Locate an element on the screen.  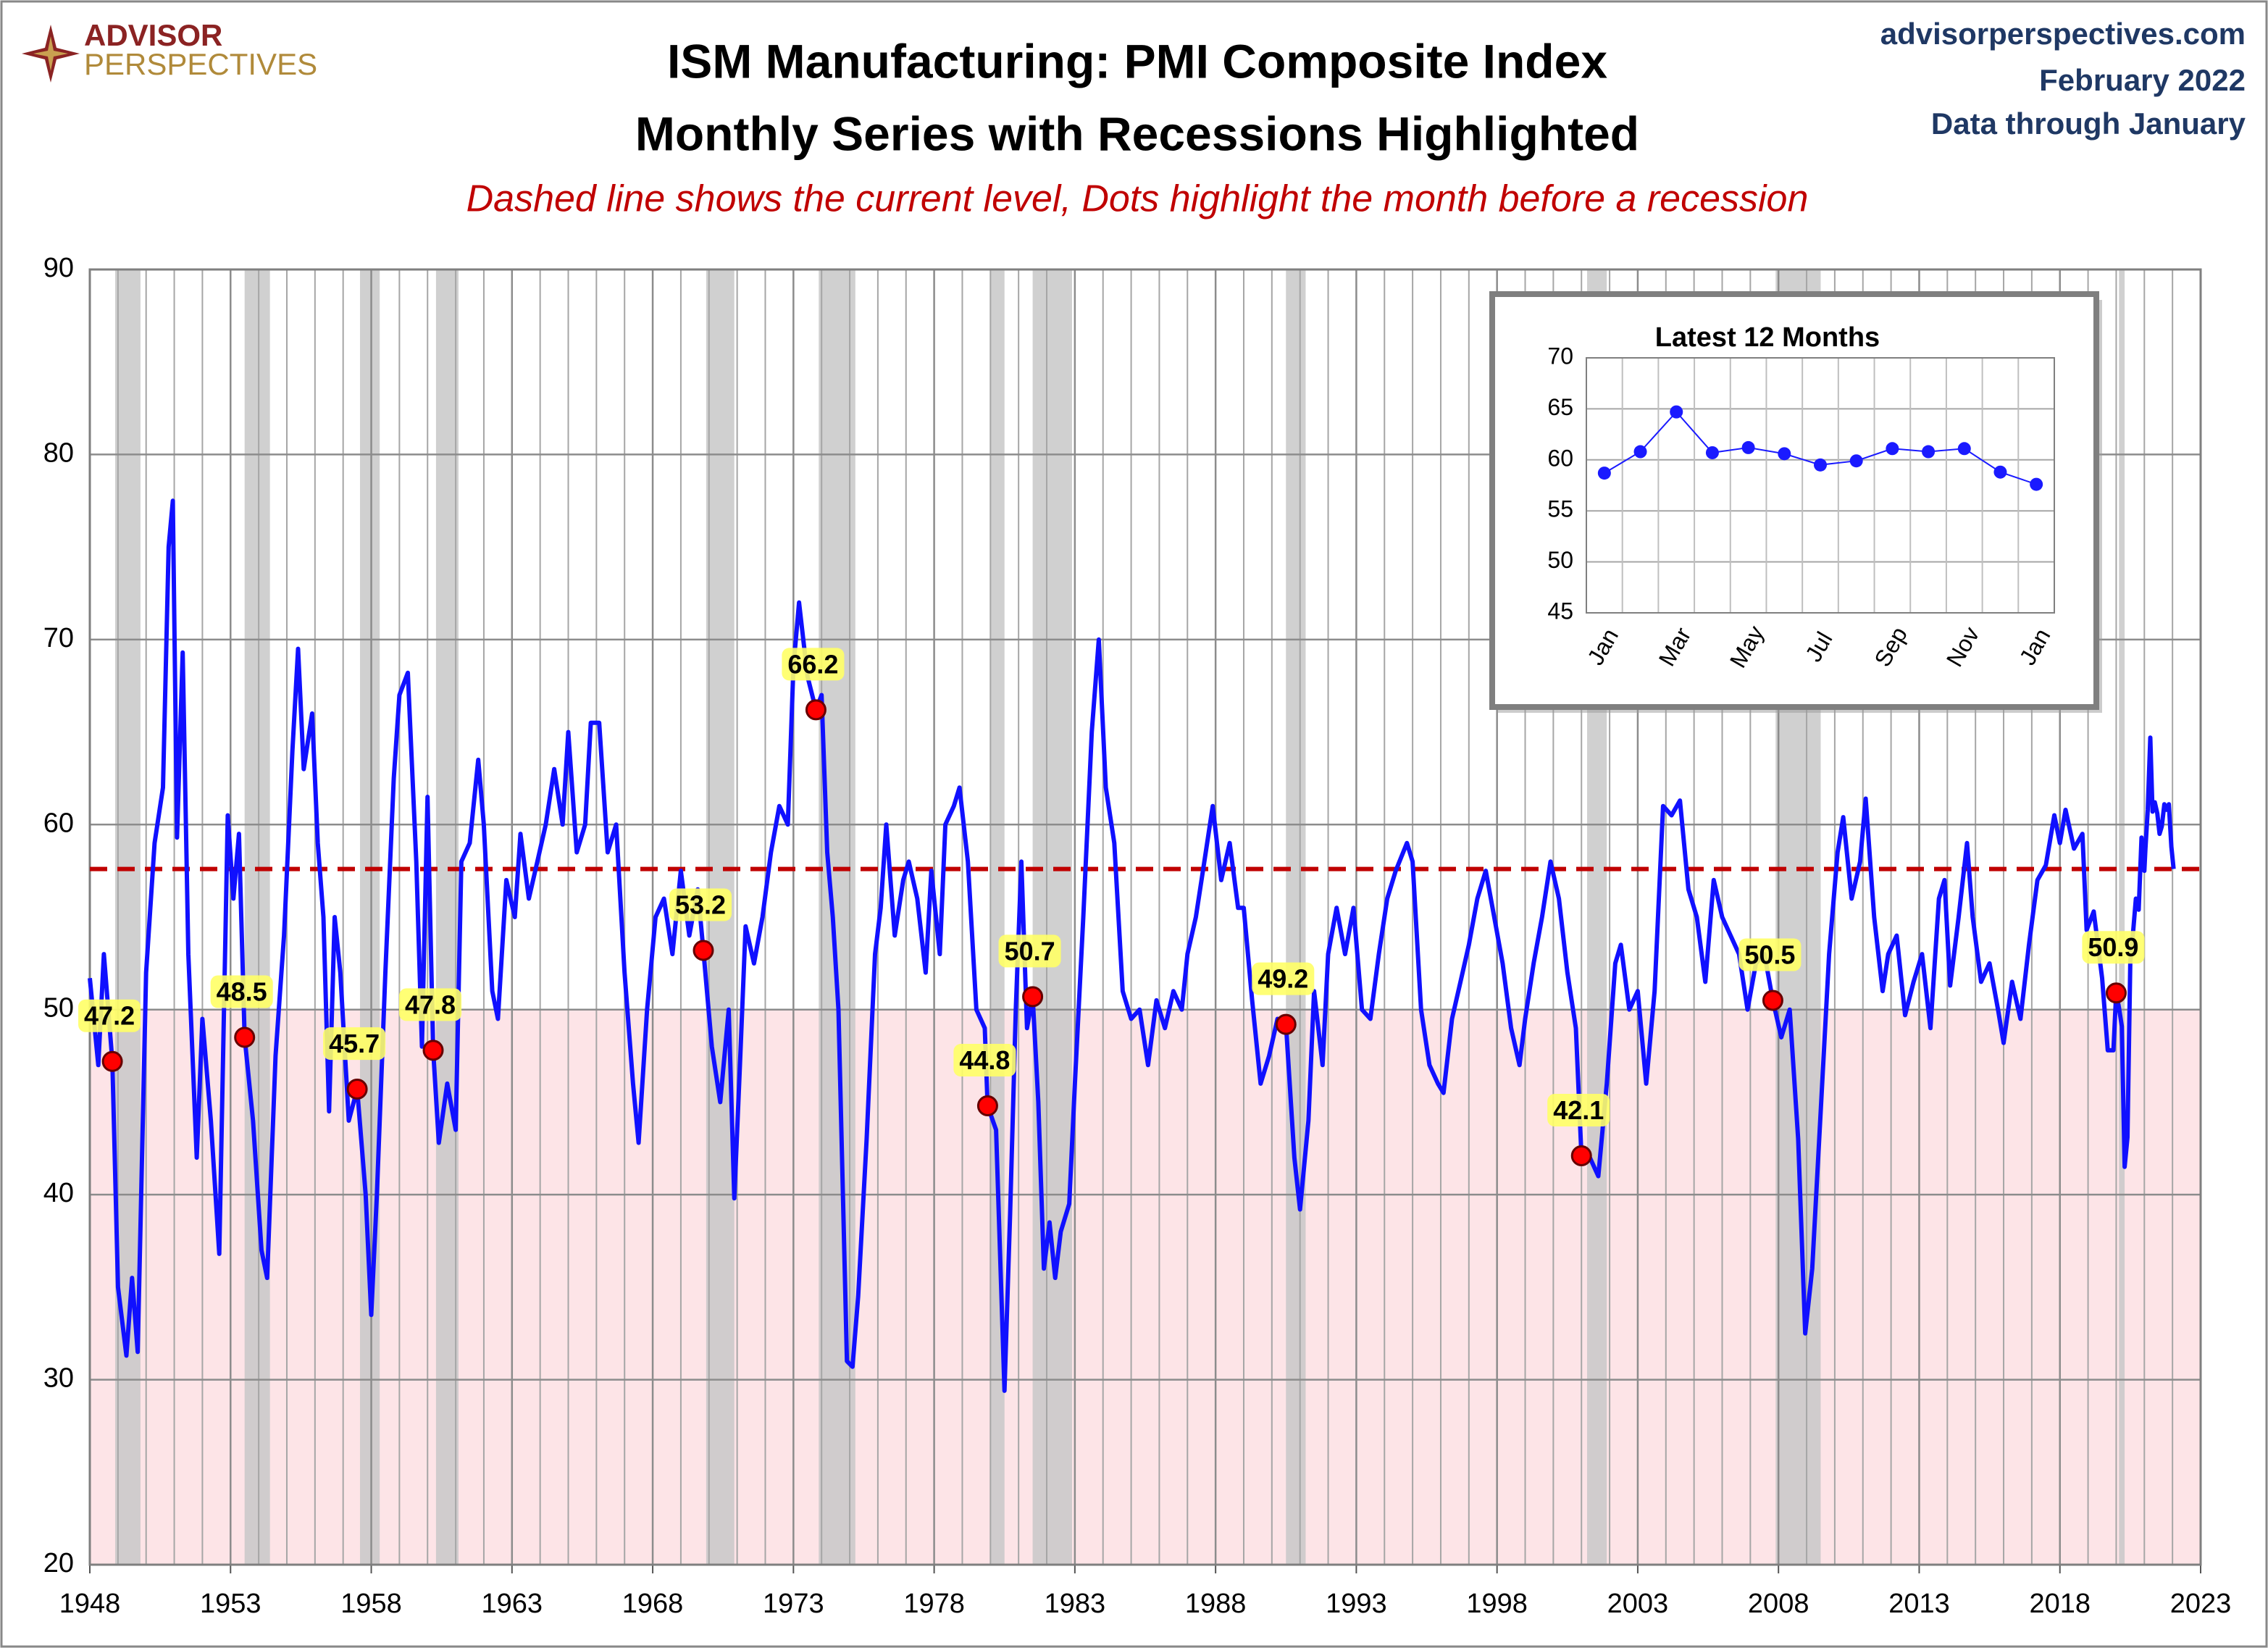
dot-label: 50.9 is located at coordinates (2113, 947).